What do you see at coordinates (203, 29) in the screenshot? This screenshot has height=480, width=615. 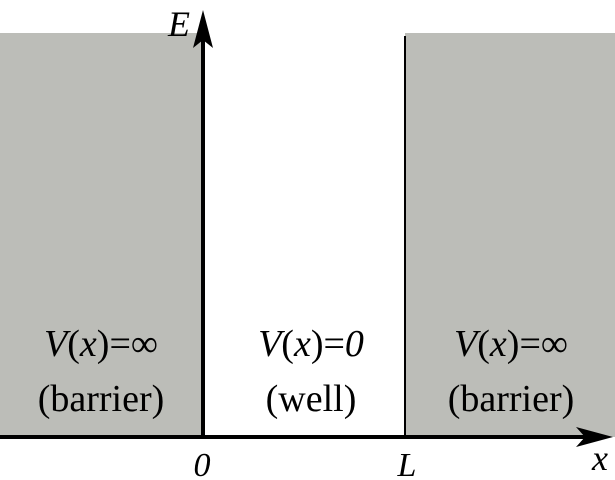 I see `energy-axis-arrowhead` at bounding box center [203, 29].